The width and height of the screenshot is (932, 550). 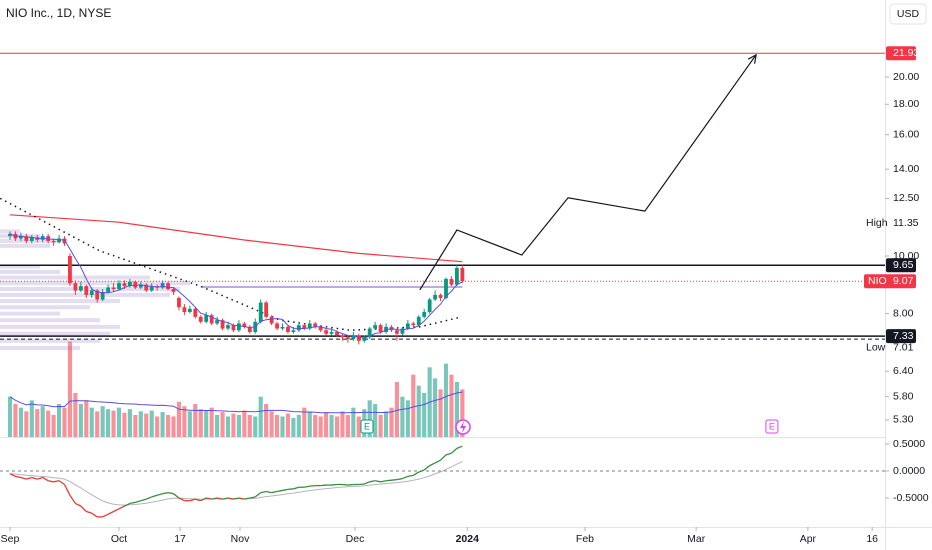 What do you see at coordinates (367, 426) in the screenshot?
I see `earnings-label: E` at bounding box center [367, 426].